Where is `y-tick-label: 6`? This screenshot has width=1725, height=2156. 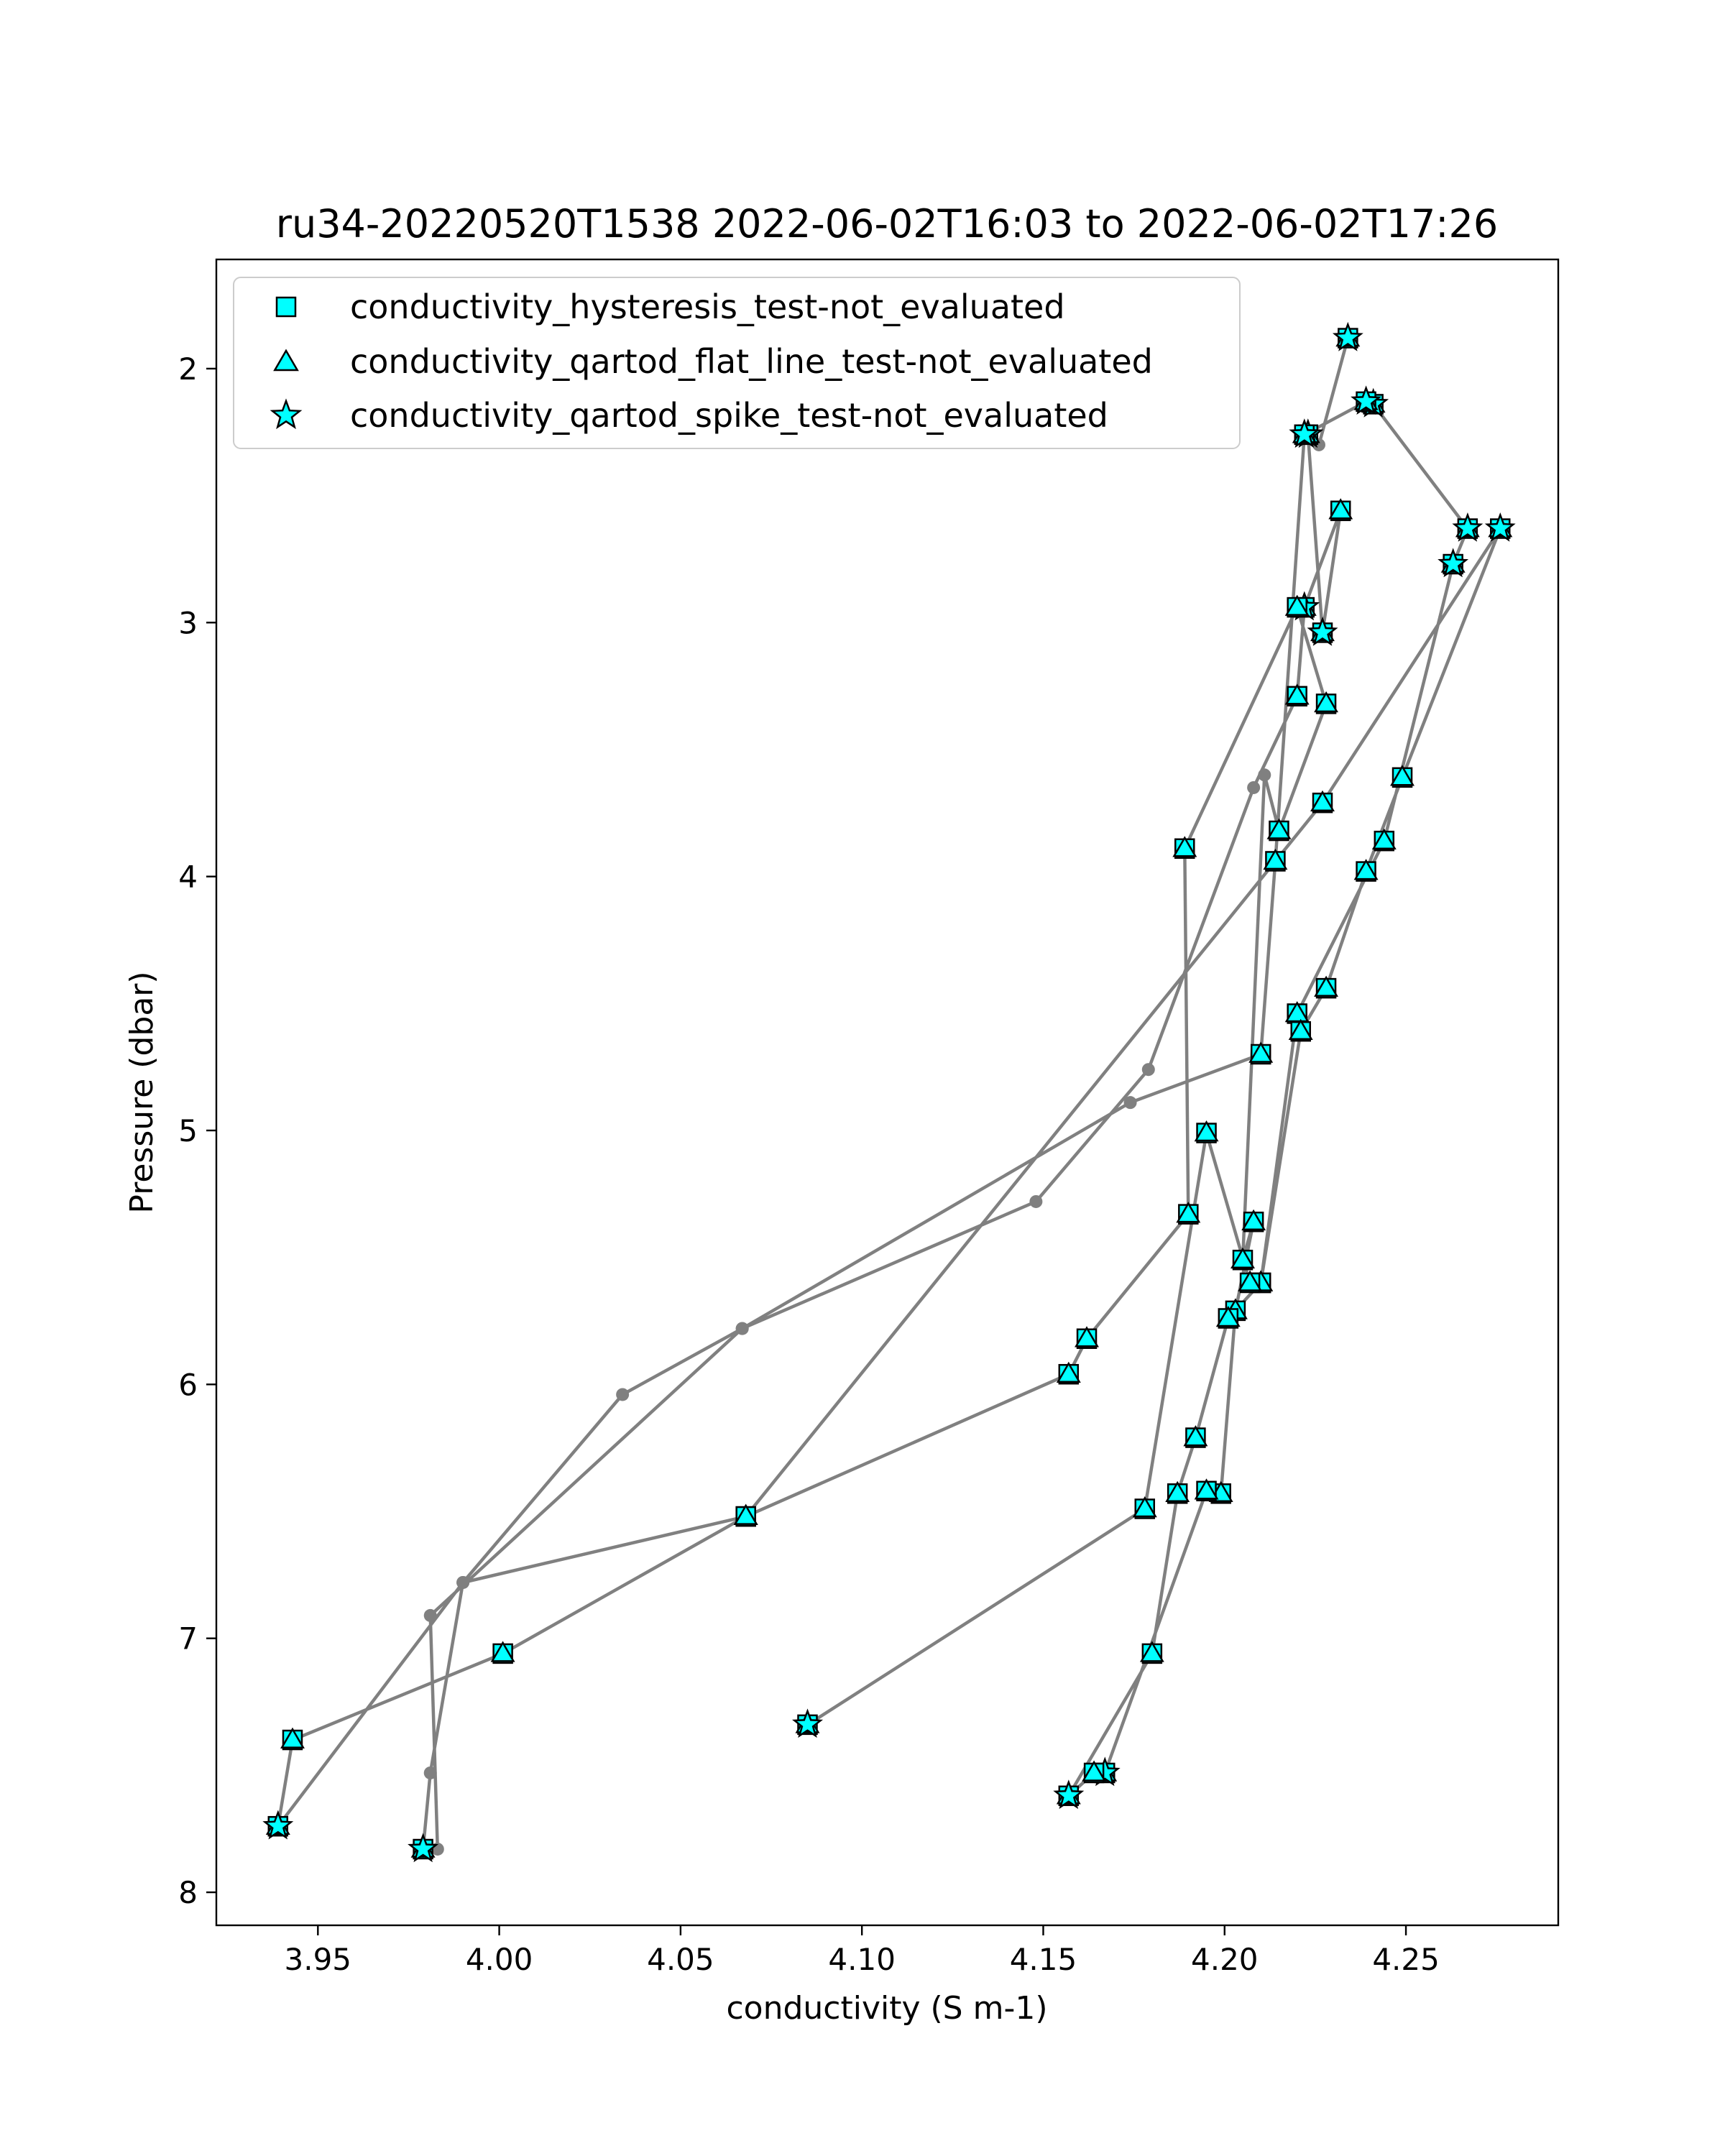
y-tick-label: 6 is located at coordinates (188, 1384).